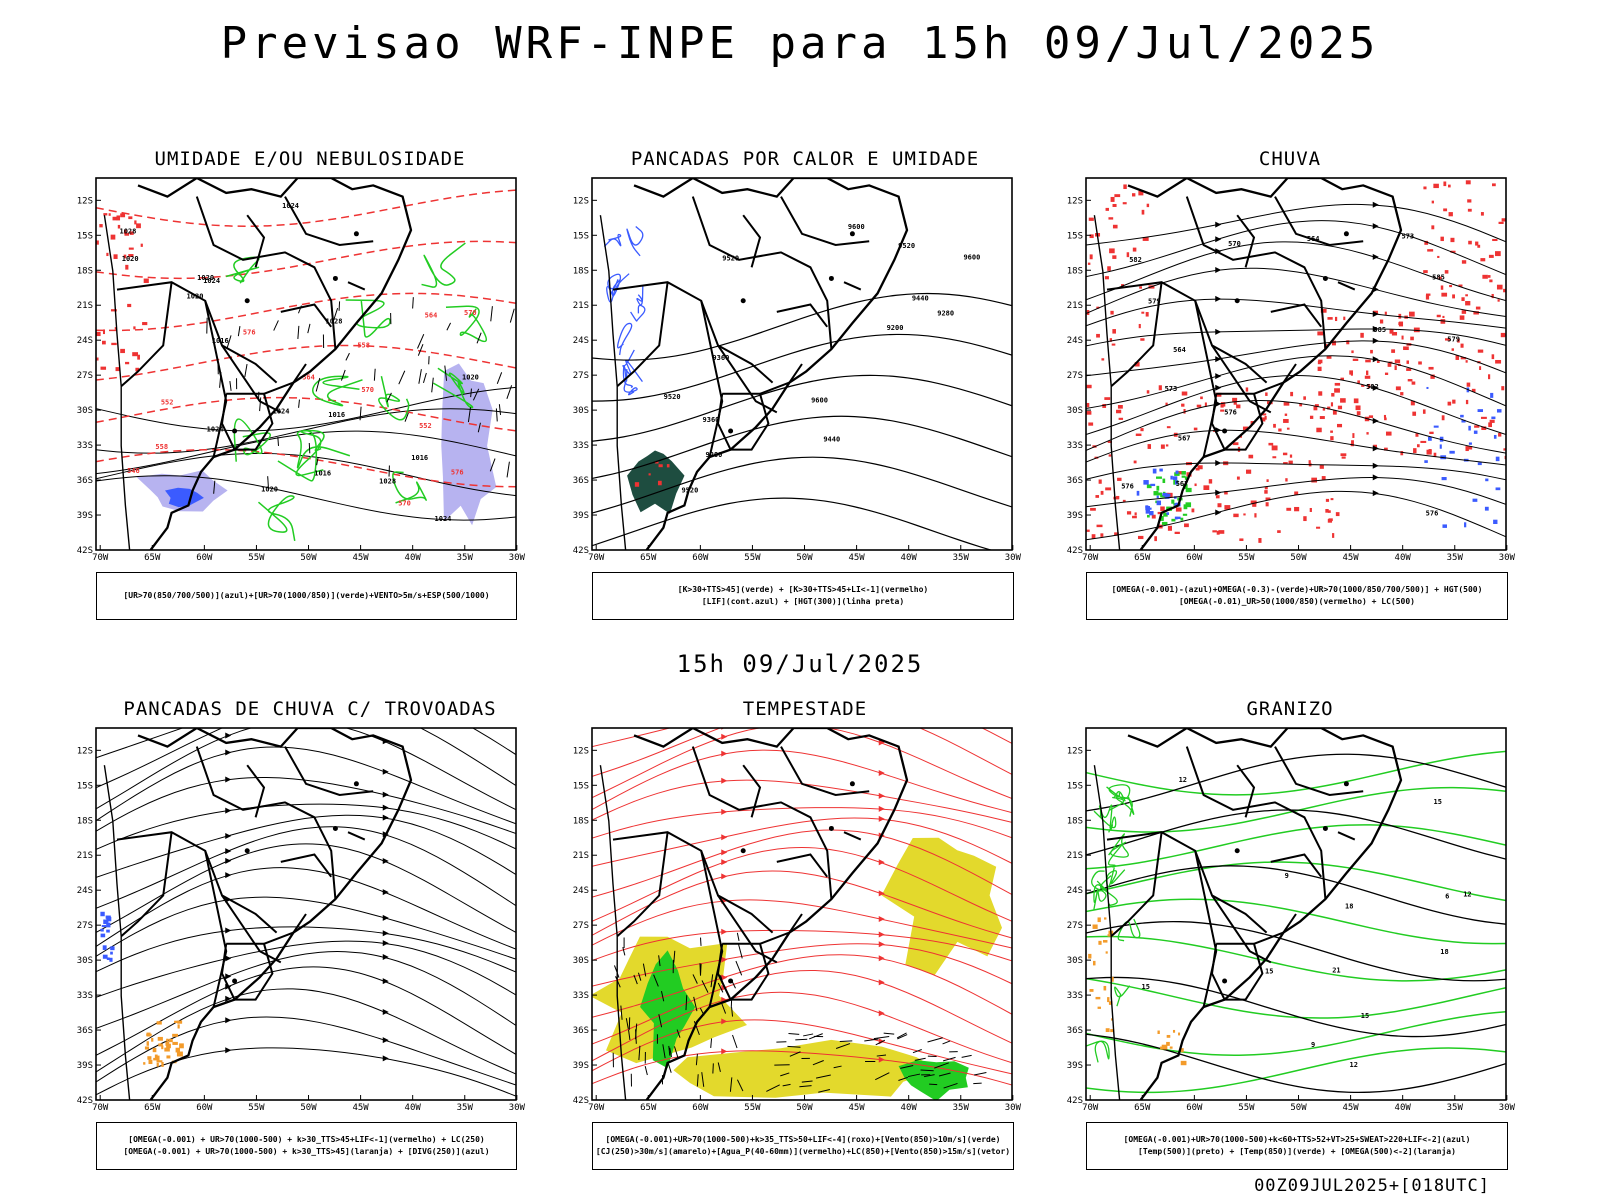 The image size is (1600, 1200). I want to click on contour-label: 15, so click(1438, 802).